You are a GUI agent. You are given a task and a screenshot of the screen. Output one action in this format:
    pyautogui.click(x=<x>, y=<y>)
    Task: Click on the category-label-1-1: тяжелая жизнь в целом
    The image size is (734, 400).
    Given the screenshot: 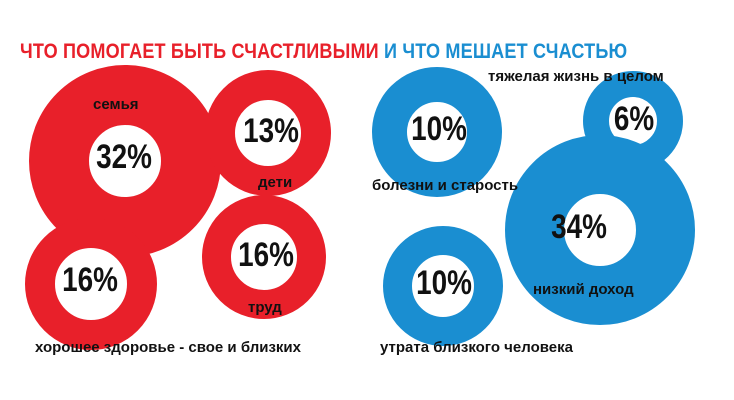 What is the action you would take?
    pyautogui.click(x=576, y=76)
    